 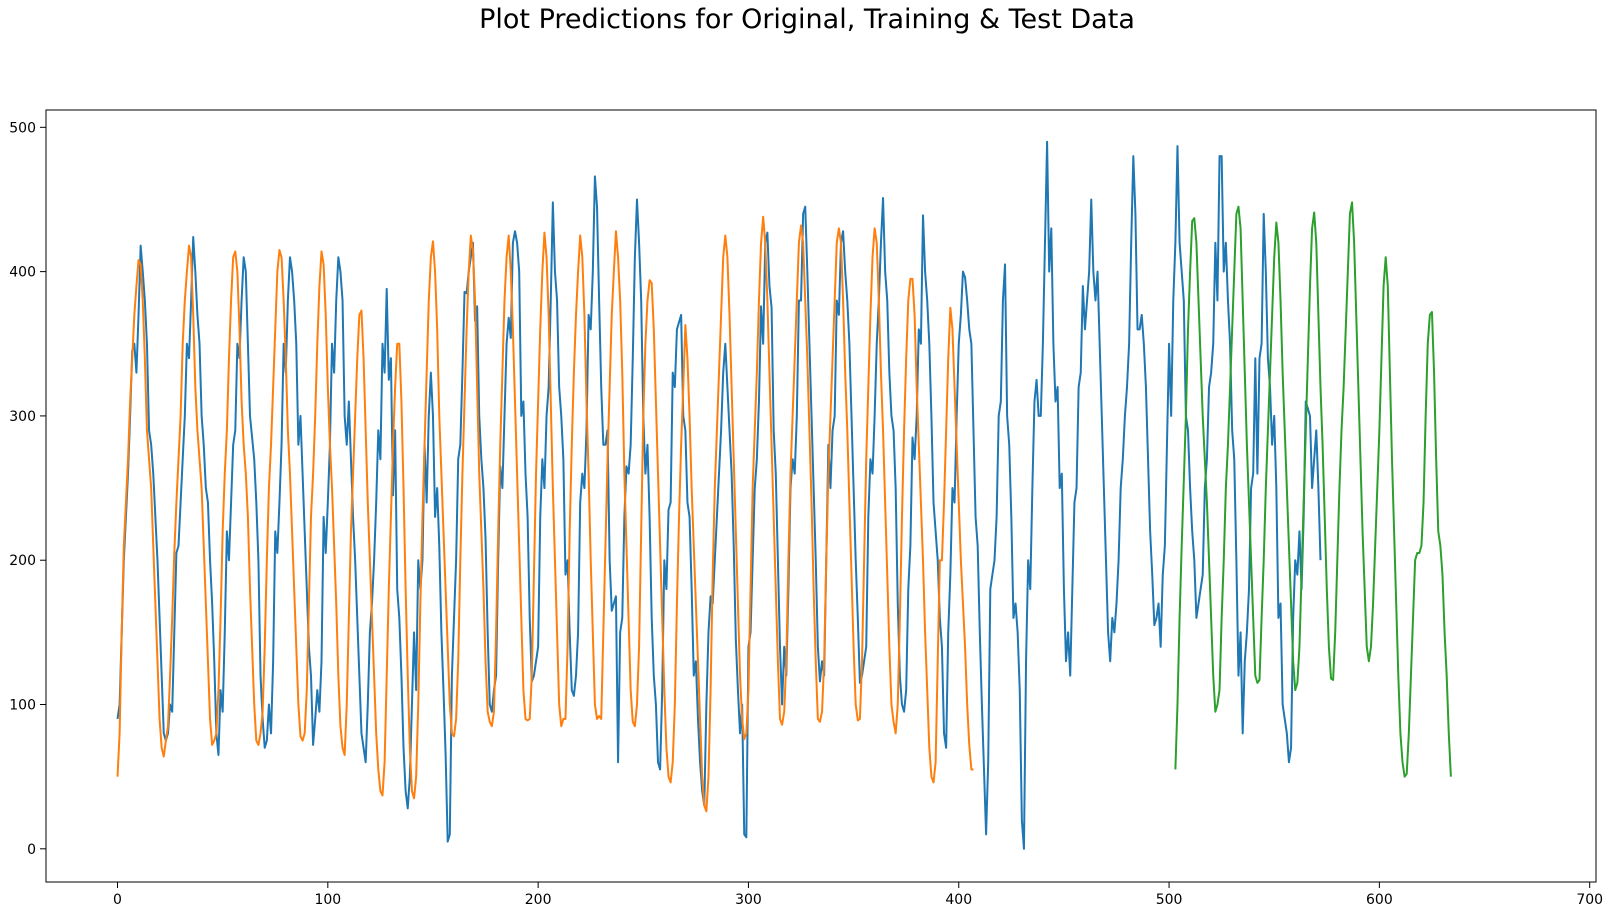 I want to click on y-tick-label: 300, so click(x=22, y=417).